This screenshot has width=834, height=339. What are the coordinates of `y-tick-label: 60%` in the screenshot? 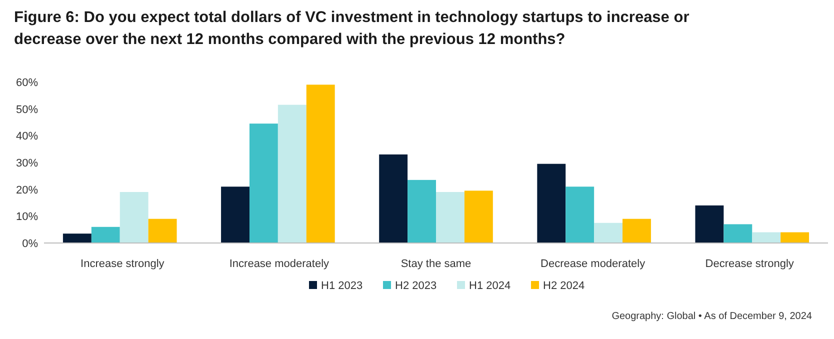 It's located at (27, 83).